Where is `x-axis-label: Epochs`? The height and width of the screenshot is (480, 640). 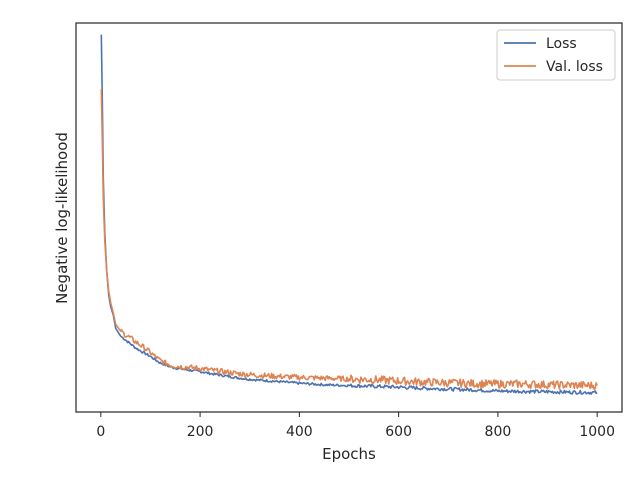
x-axis-label: Epochs is located at coordinates (349, 454).